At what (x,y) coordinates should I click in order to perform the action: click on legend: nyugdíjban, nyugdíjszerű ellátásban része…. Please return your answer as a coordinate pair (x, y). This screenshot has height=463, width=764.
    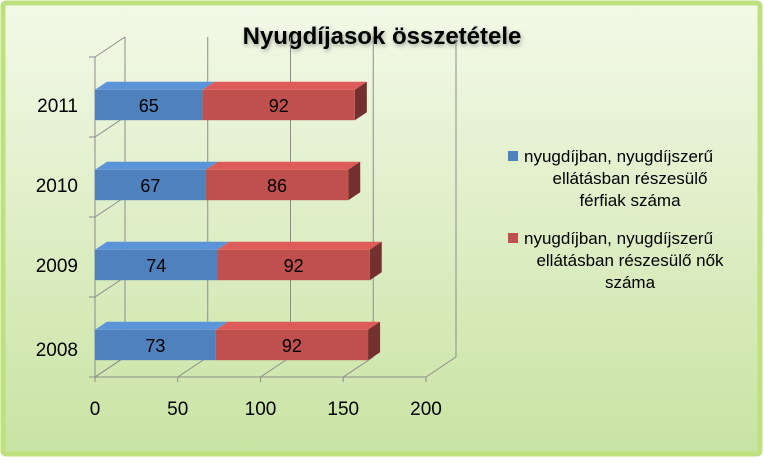
    Looking at the image, I should click on (616, 219).